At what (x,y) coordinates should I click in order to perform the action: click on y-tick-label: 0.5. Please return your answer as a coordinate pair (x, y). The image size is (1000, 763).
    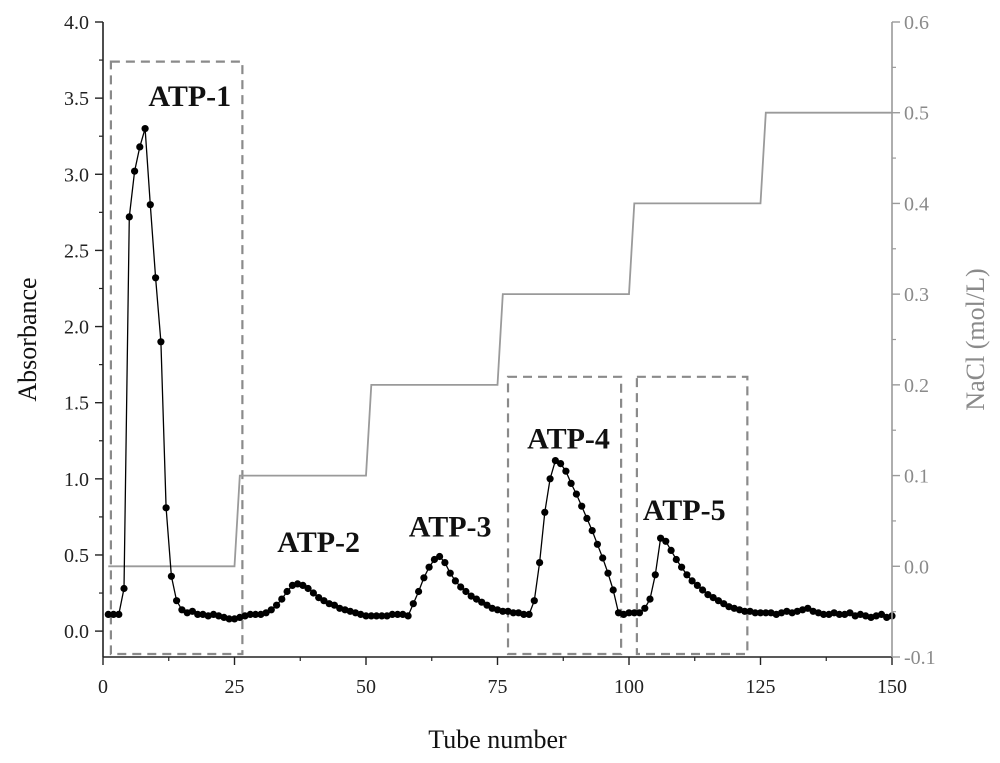
    Looking at the image, I should click on (76, 556).